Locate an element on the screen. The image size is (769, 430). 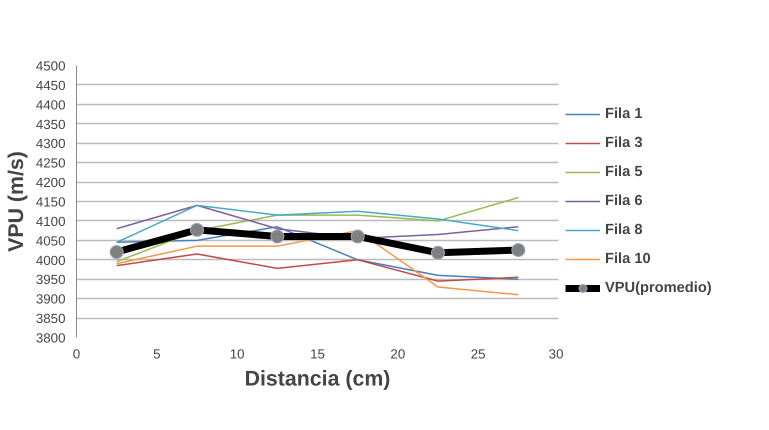
legend-label: Fila 6 is located at coordinates (623, 201).